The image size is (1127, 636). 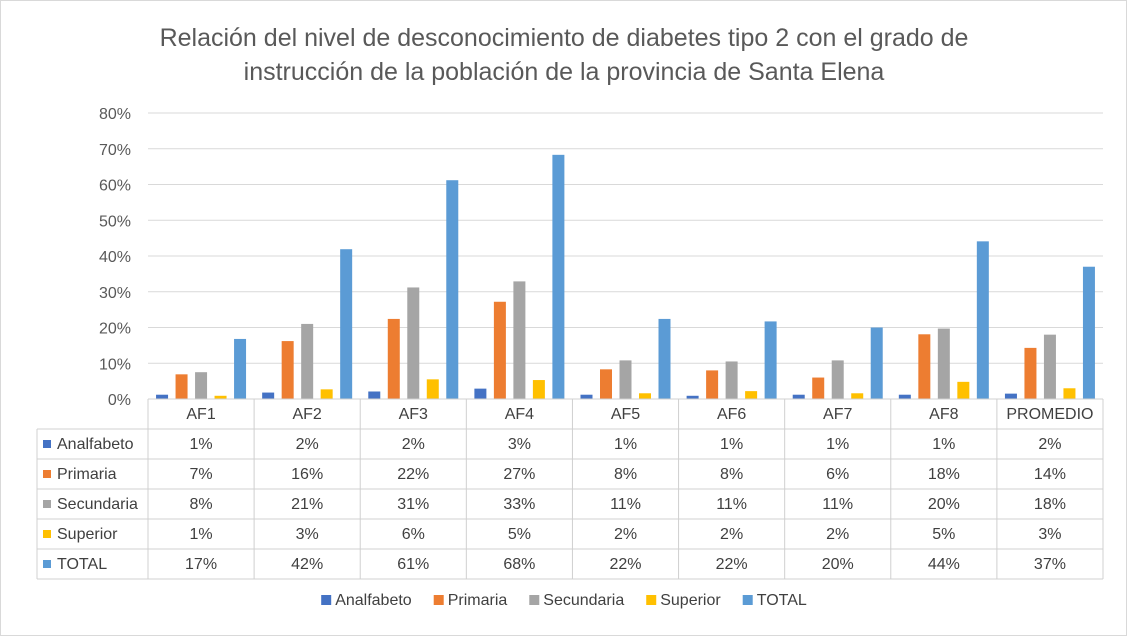 I want to click on y-tick-label: 10%, so click(x=115, y=364).